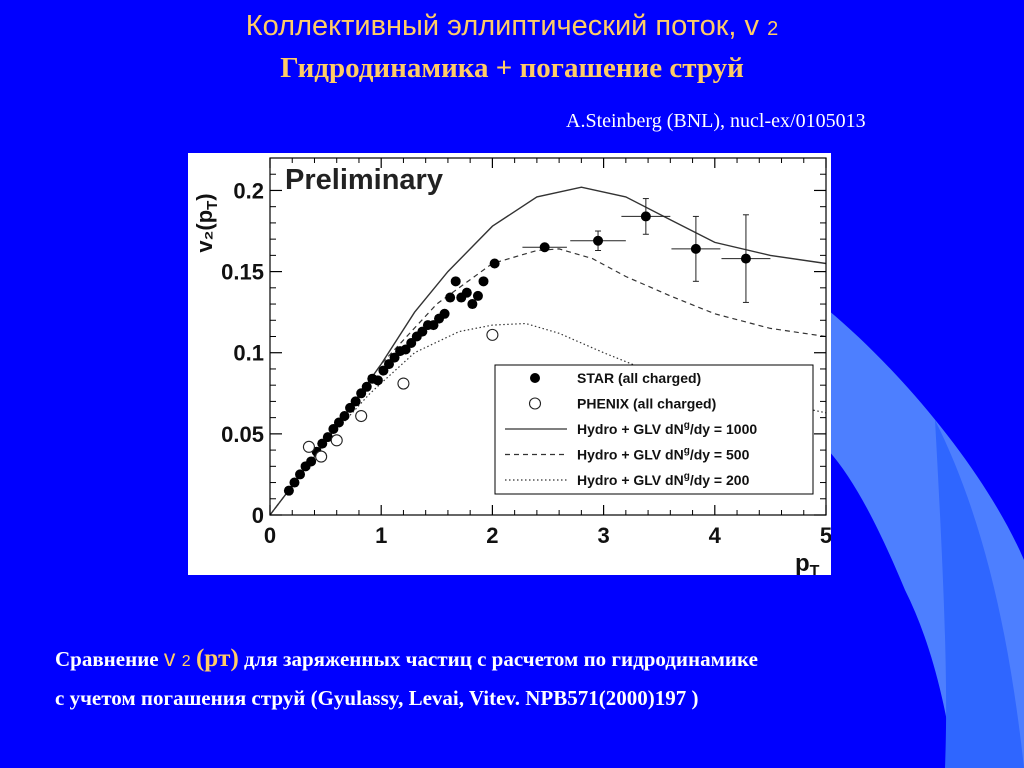 The height and width of the screenshot is (768, 1024). I want to click on legend-label-text: STAR (all charged), so click(639, 378).